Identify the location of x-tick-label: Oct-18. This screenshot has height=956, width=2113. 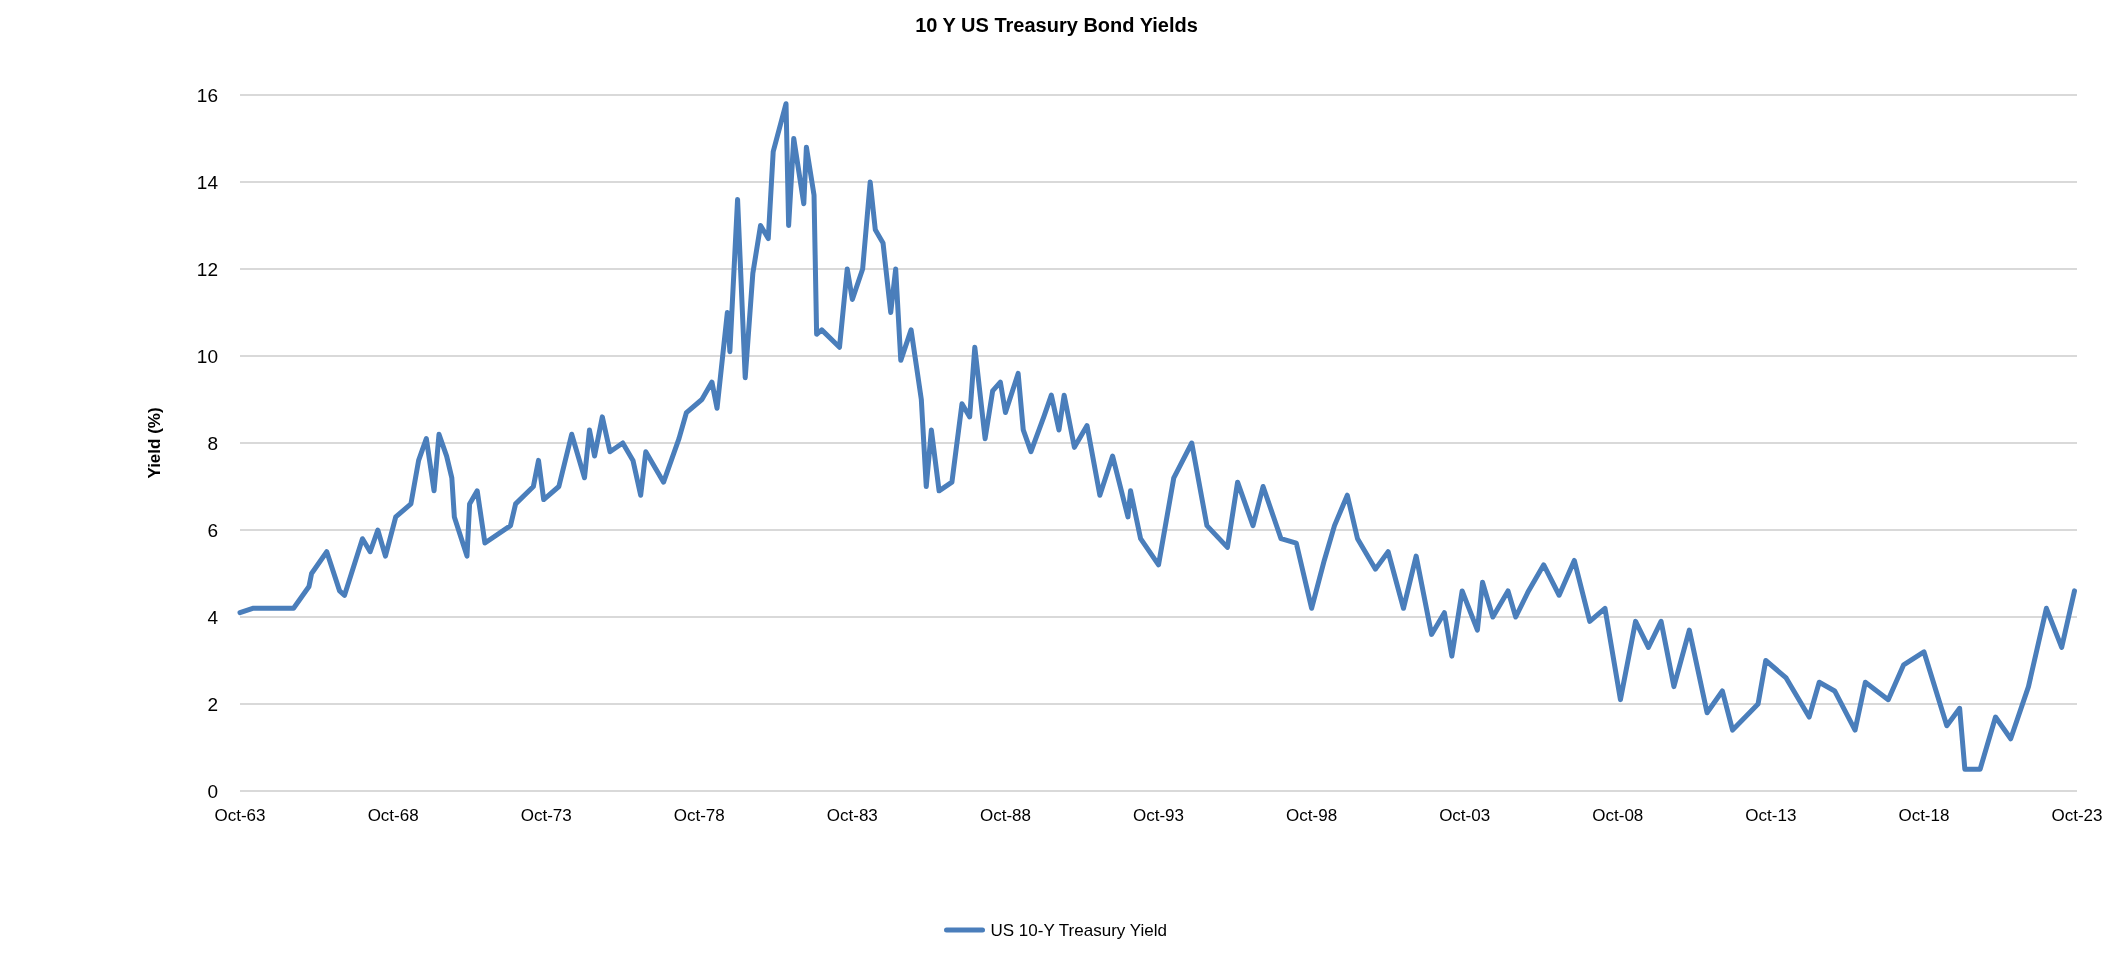
(1924, 815).